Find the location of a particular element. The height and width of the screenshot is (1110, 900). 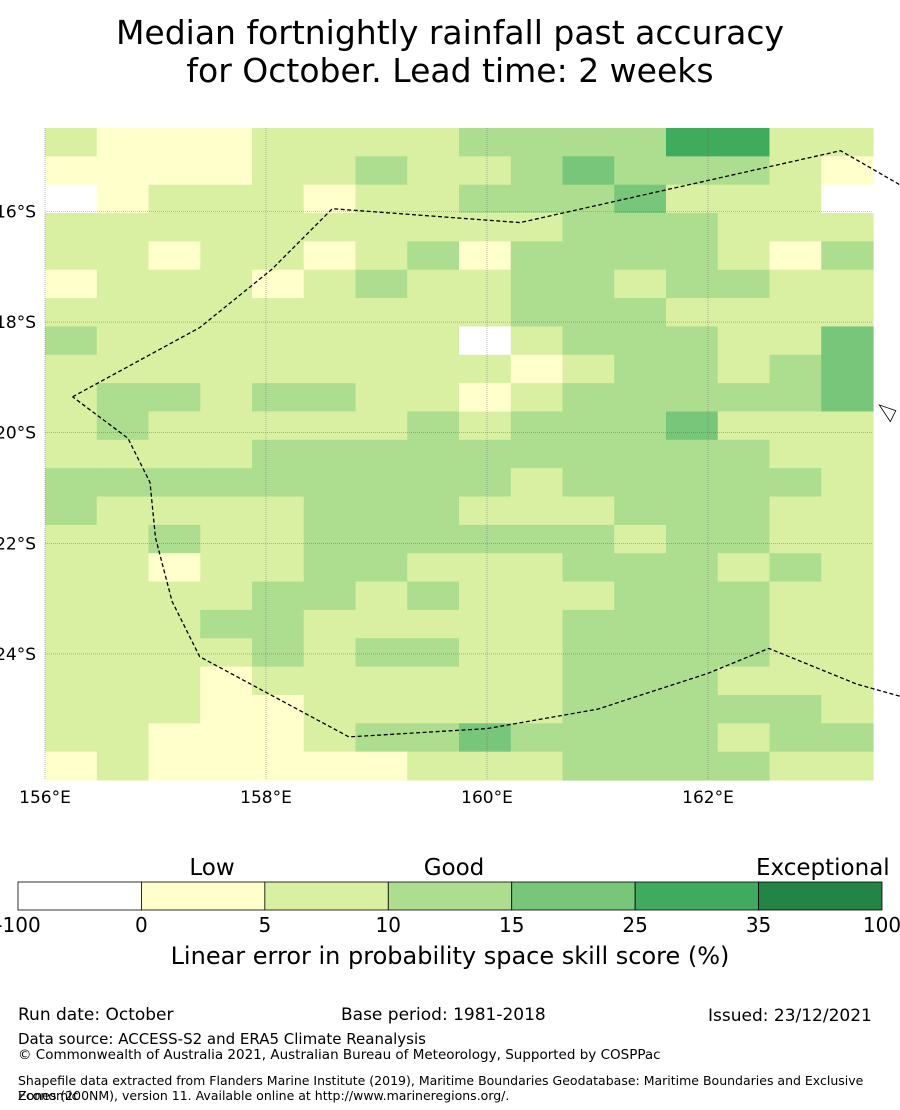

colorbar-tick-label: 35 is located at coordinates (758, 925).